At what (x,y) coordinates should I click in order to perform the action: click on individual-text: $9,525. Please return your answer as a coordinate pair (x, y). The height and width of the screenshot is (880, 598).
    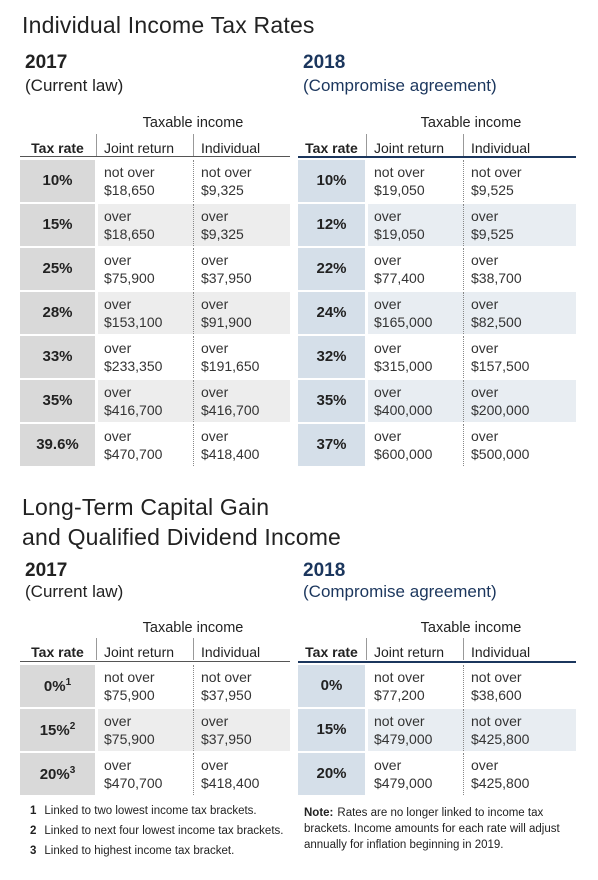
    Looking at the image, I should click on (492, 190).